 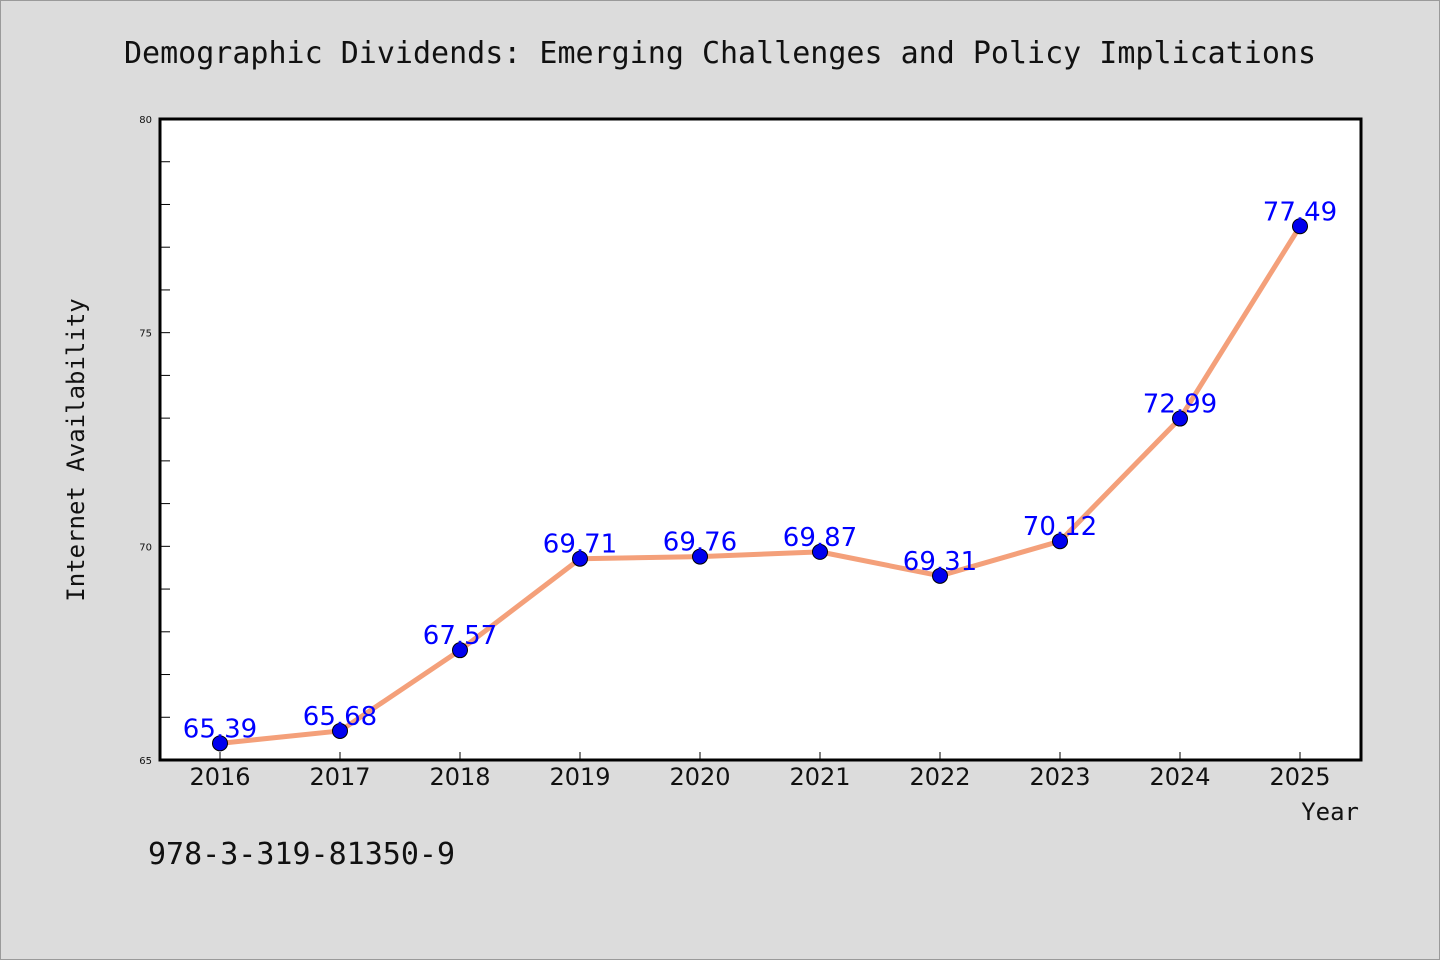 What do you see at coordinates (940, 562) in the screenshot?
I see `data-label: 69.31` at bounding box center [940, 562].